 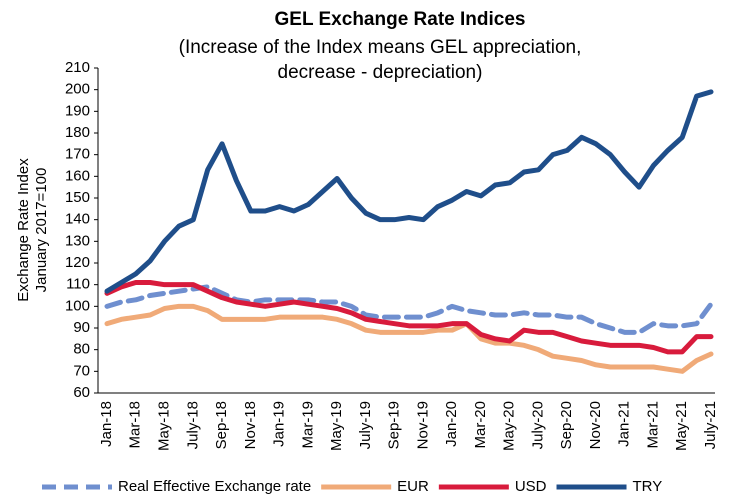 I want to click on y-tick-label: 60, so click(x=81, y=392).